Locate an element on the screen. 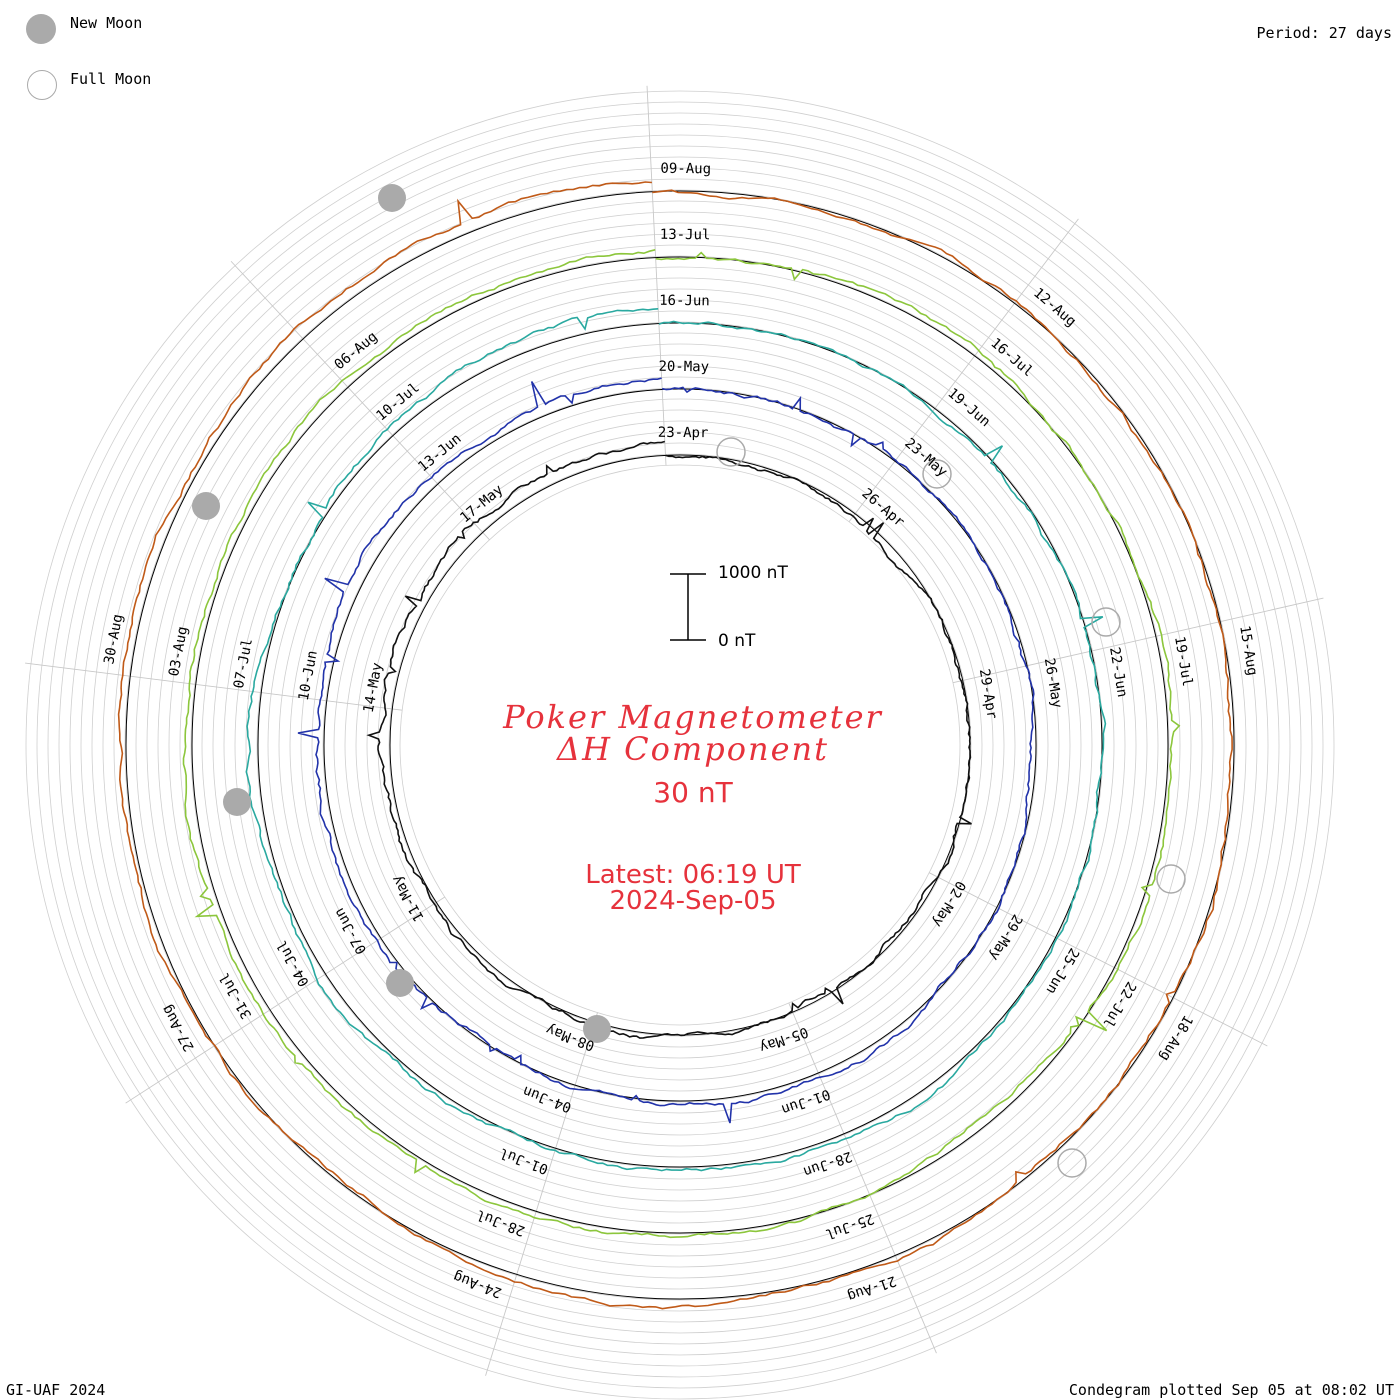 The width and height of the screenshot is (1400, 1400). chart-title: Poker Magnetometer is located at coordinates (693, 717).